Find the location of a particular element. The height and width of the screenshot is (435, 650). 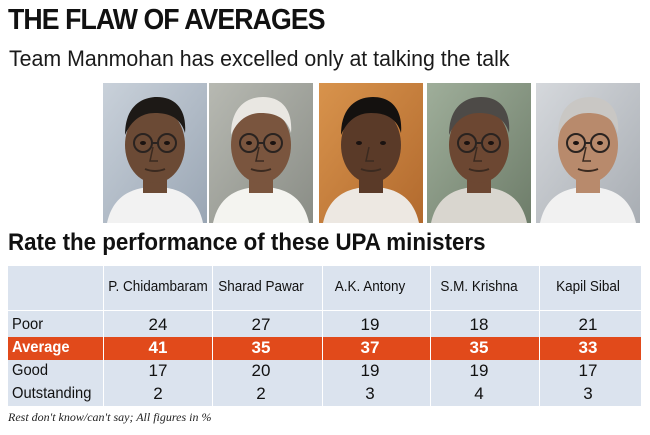

page-title: THE FLAW OF AVERAGES is located at coordinates (167, 20).